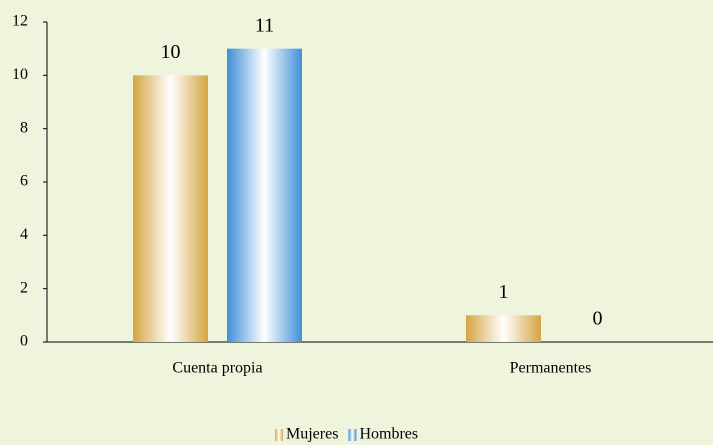 The height and width of the screenshot is (445, 713). Describe the element at coordinates (551, 368) in the screenshot. I see `x-tick-label: Permanentes` at that location.